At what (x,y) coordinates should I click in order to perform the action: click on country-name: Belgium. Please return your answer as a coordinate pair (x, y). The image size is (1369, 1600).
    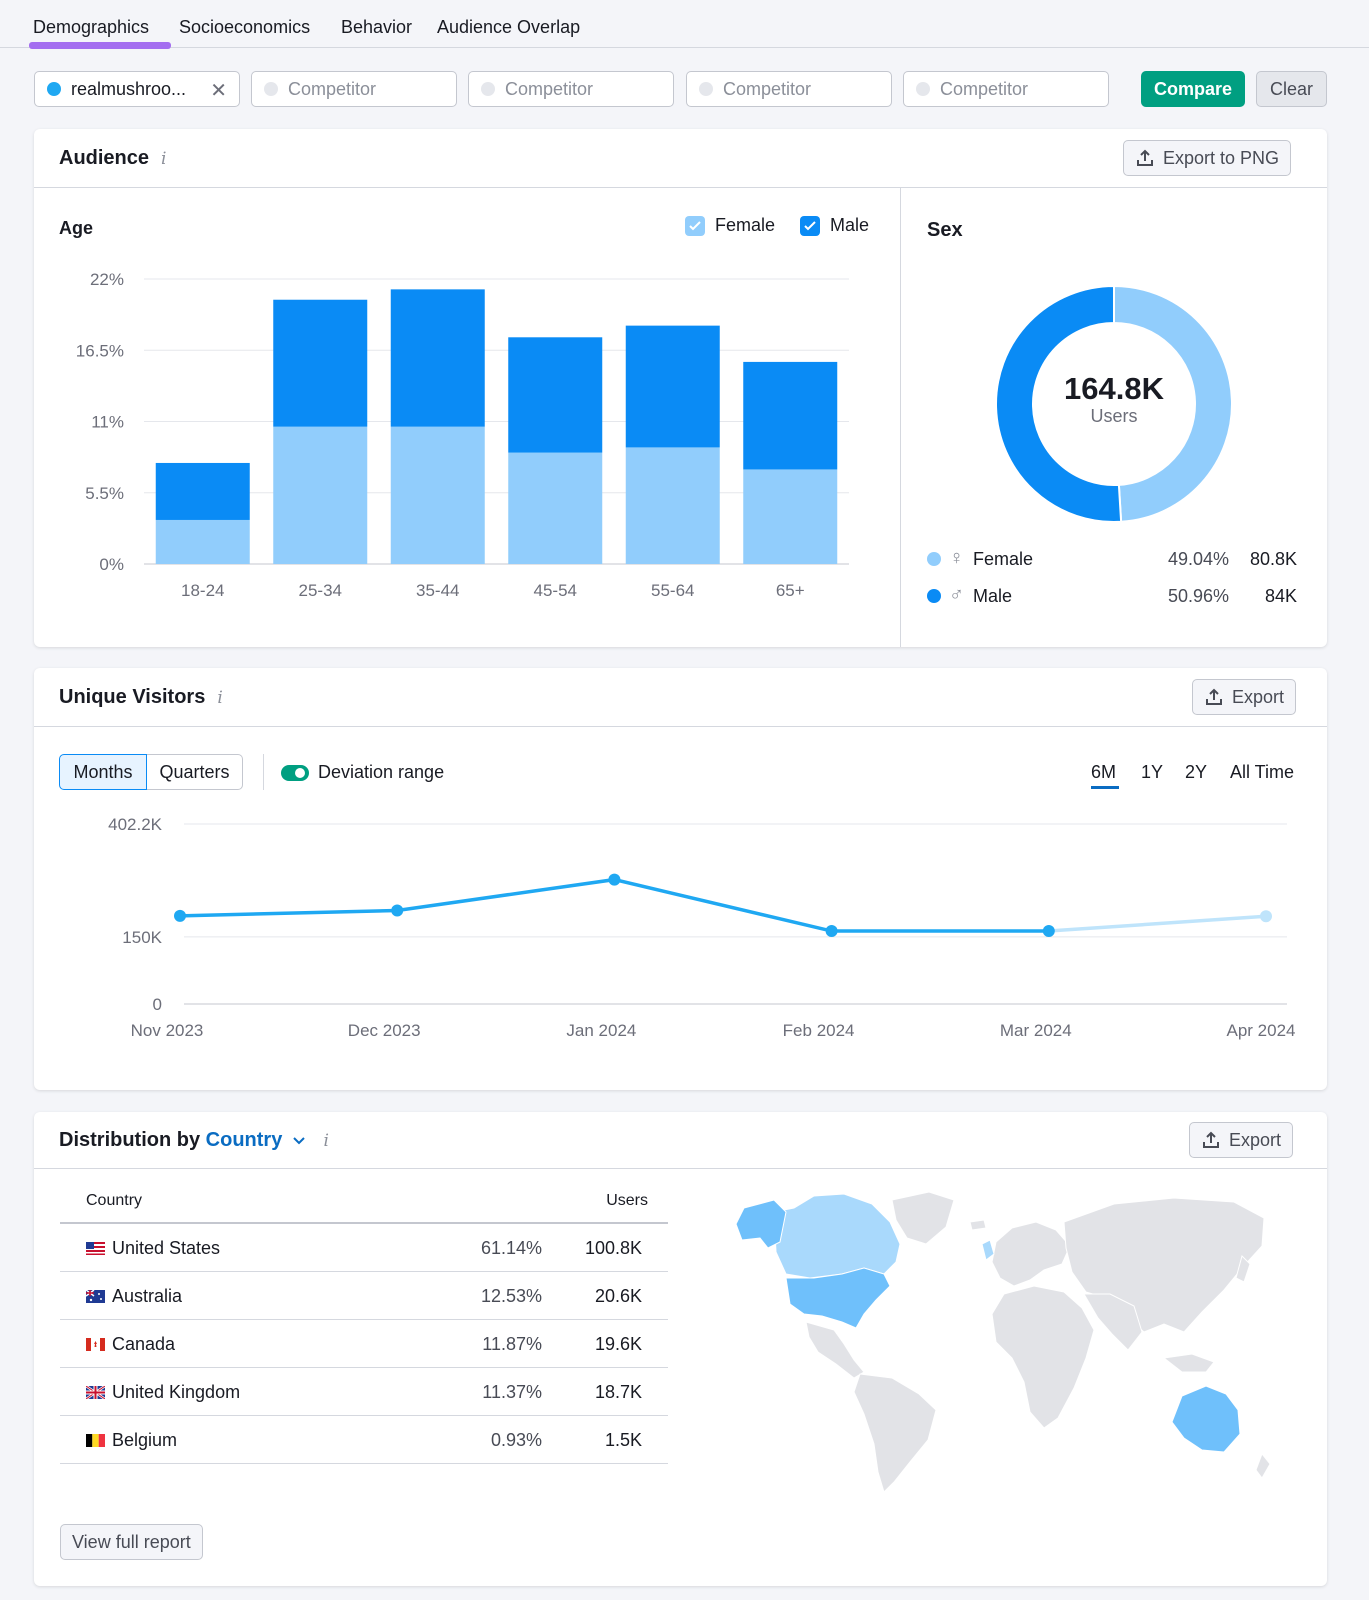
    Looking at the image, I should click on (145, 1440).